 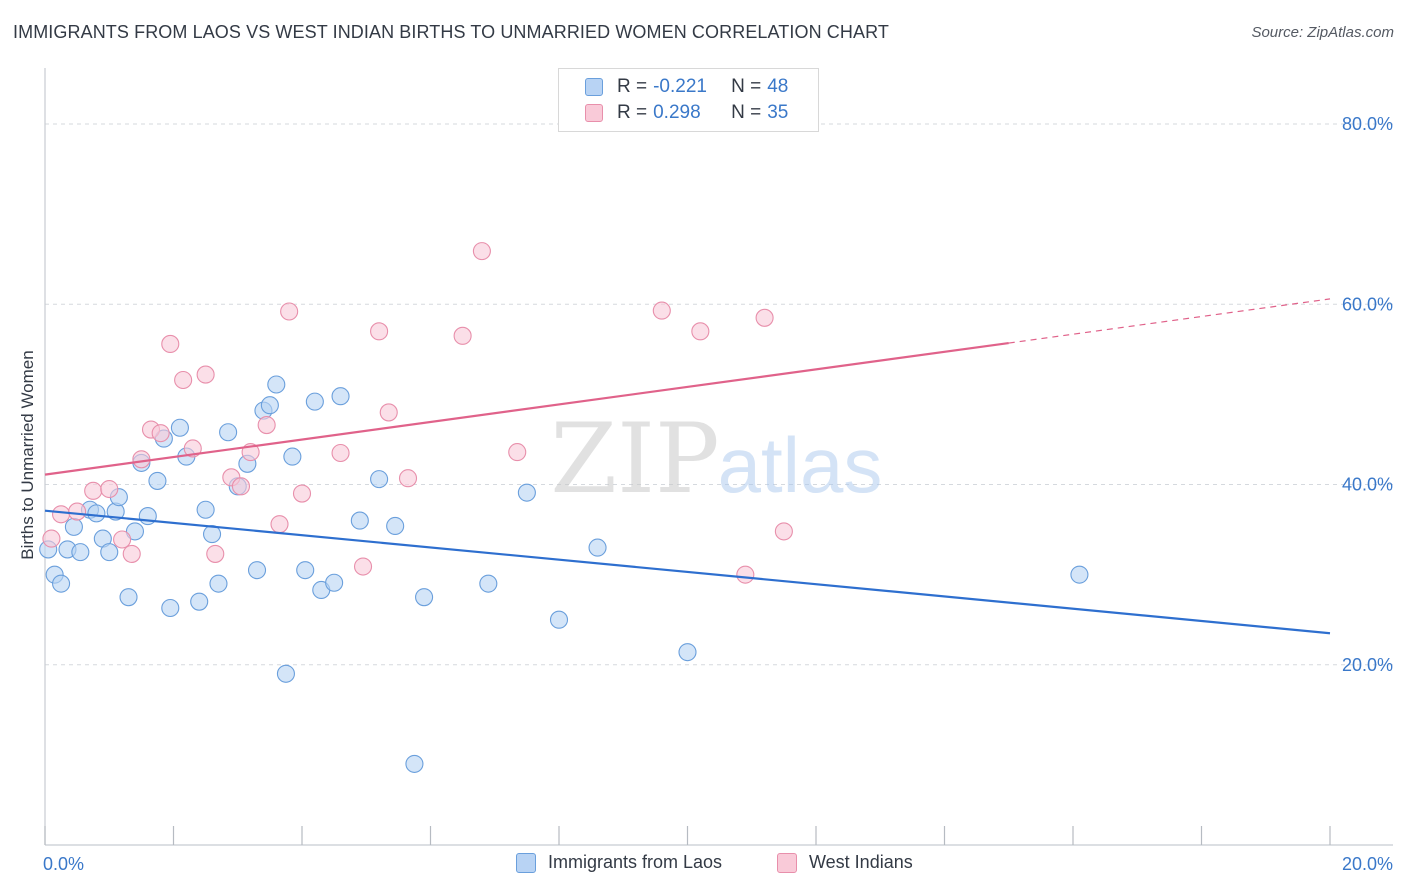 I want to click on west-indian-trendline-extension, so click(x=1169, y=321).